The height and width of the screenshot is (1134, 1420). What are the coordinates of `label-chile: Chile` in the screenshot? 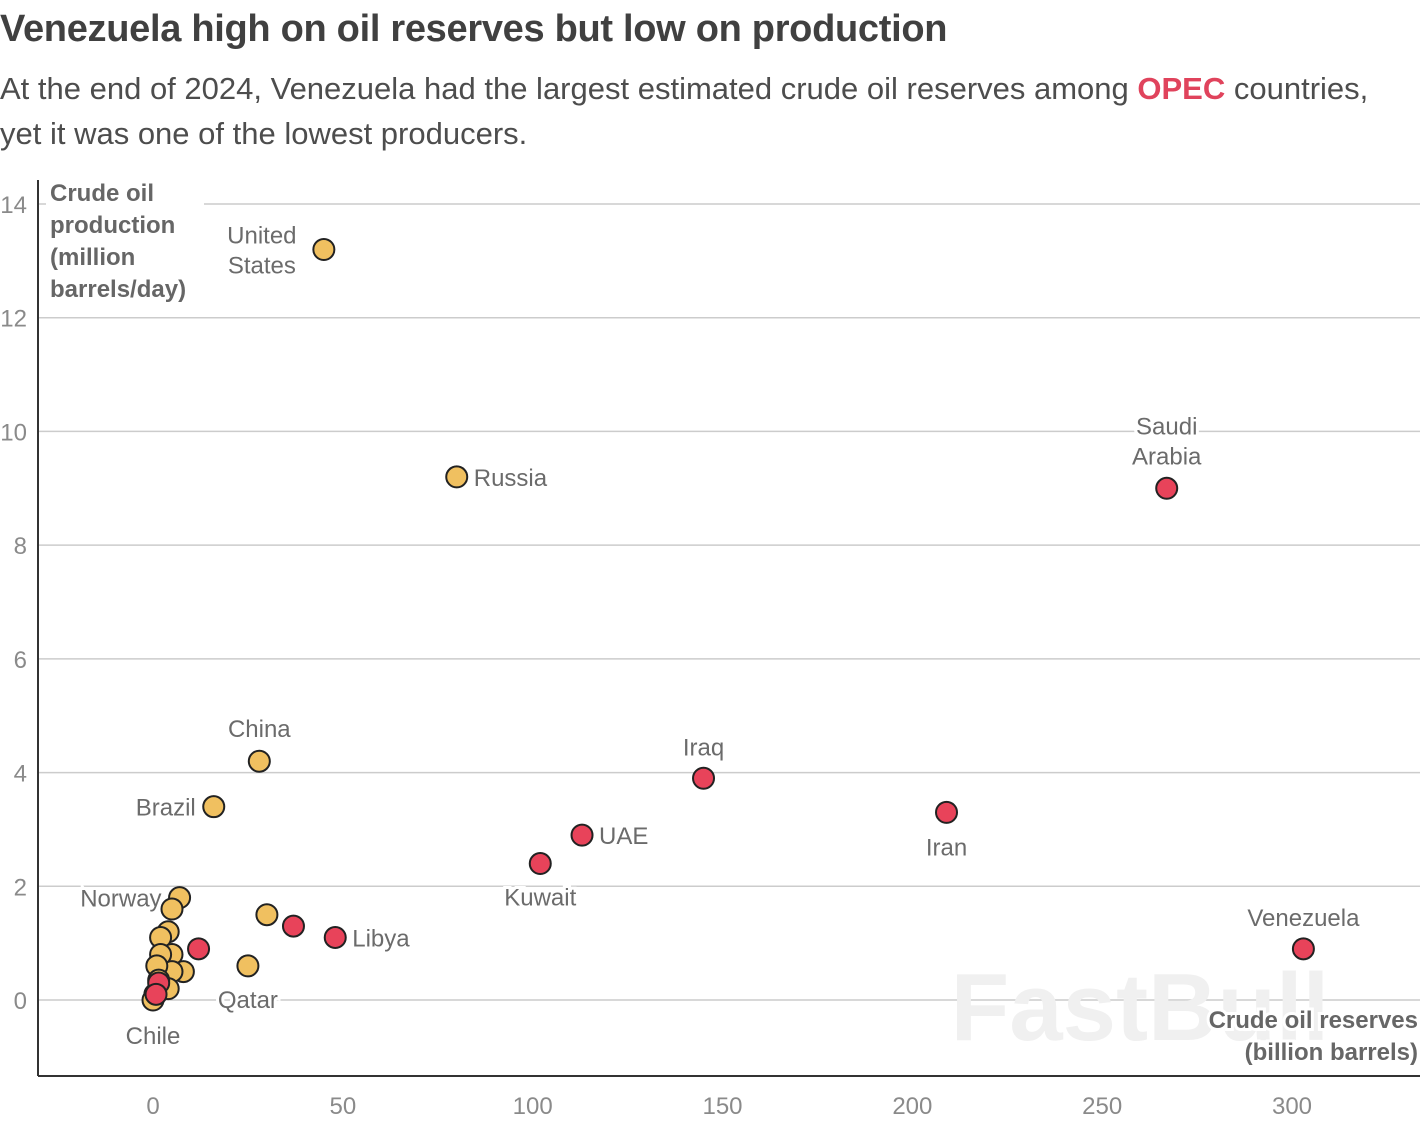 It's located at (153, 1036).